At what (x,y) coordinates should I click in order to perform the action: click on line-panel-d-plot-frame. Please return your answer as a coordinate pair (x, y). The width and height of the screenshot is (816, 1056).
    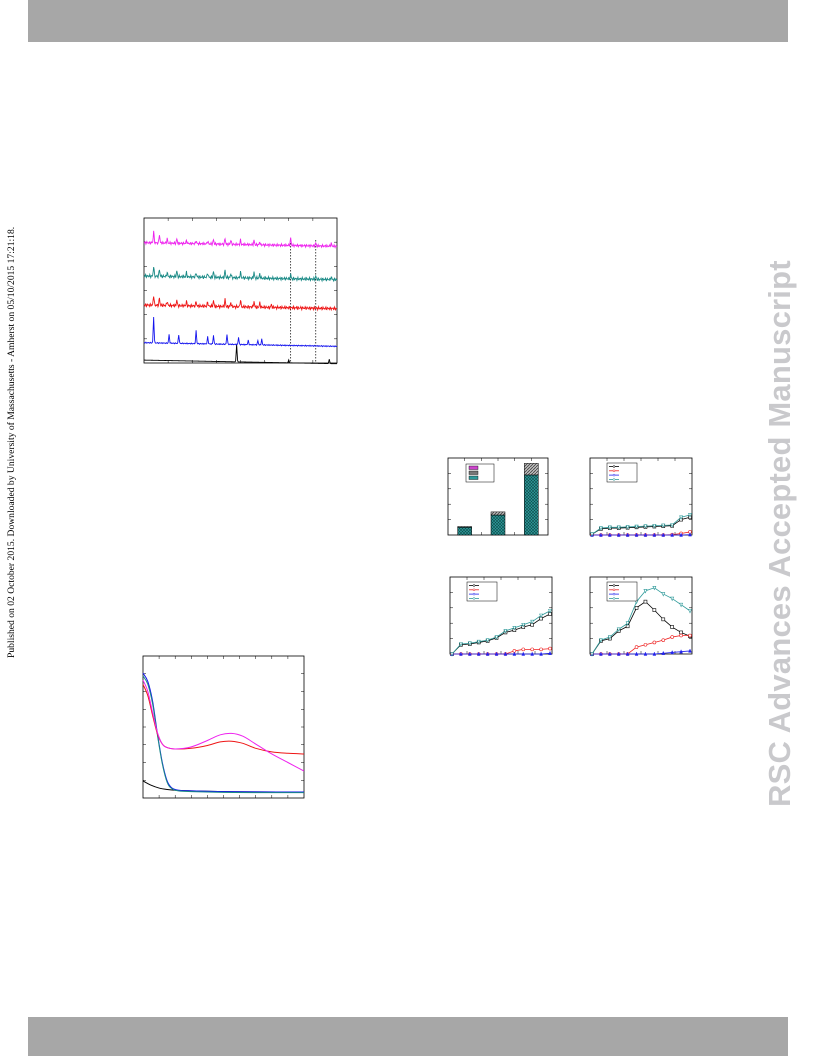
    Looking at the image, I should click on (641, 615).